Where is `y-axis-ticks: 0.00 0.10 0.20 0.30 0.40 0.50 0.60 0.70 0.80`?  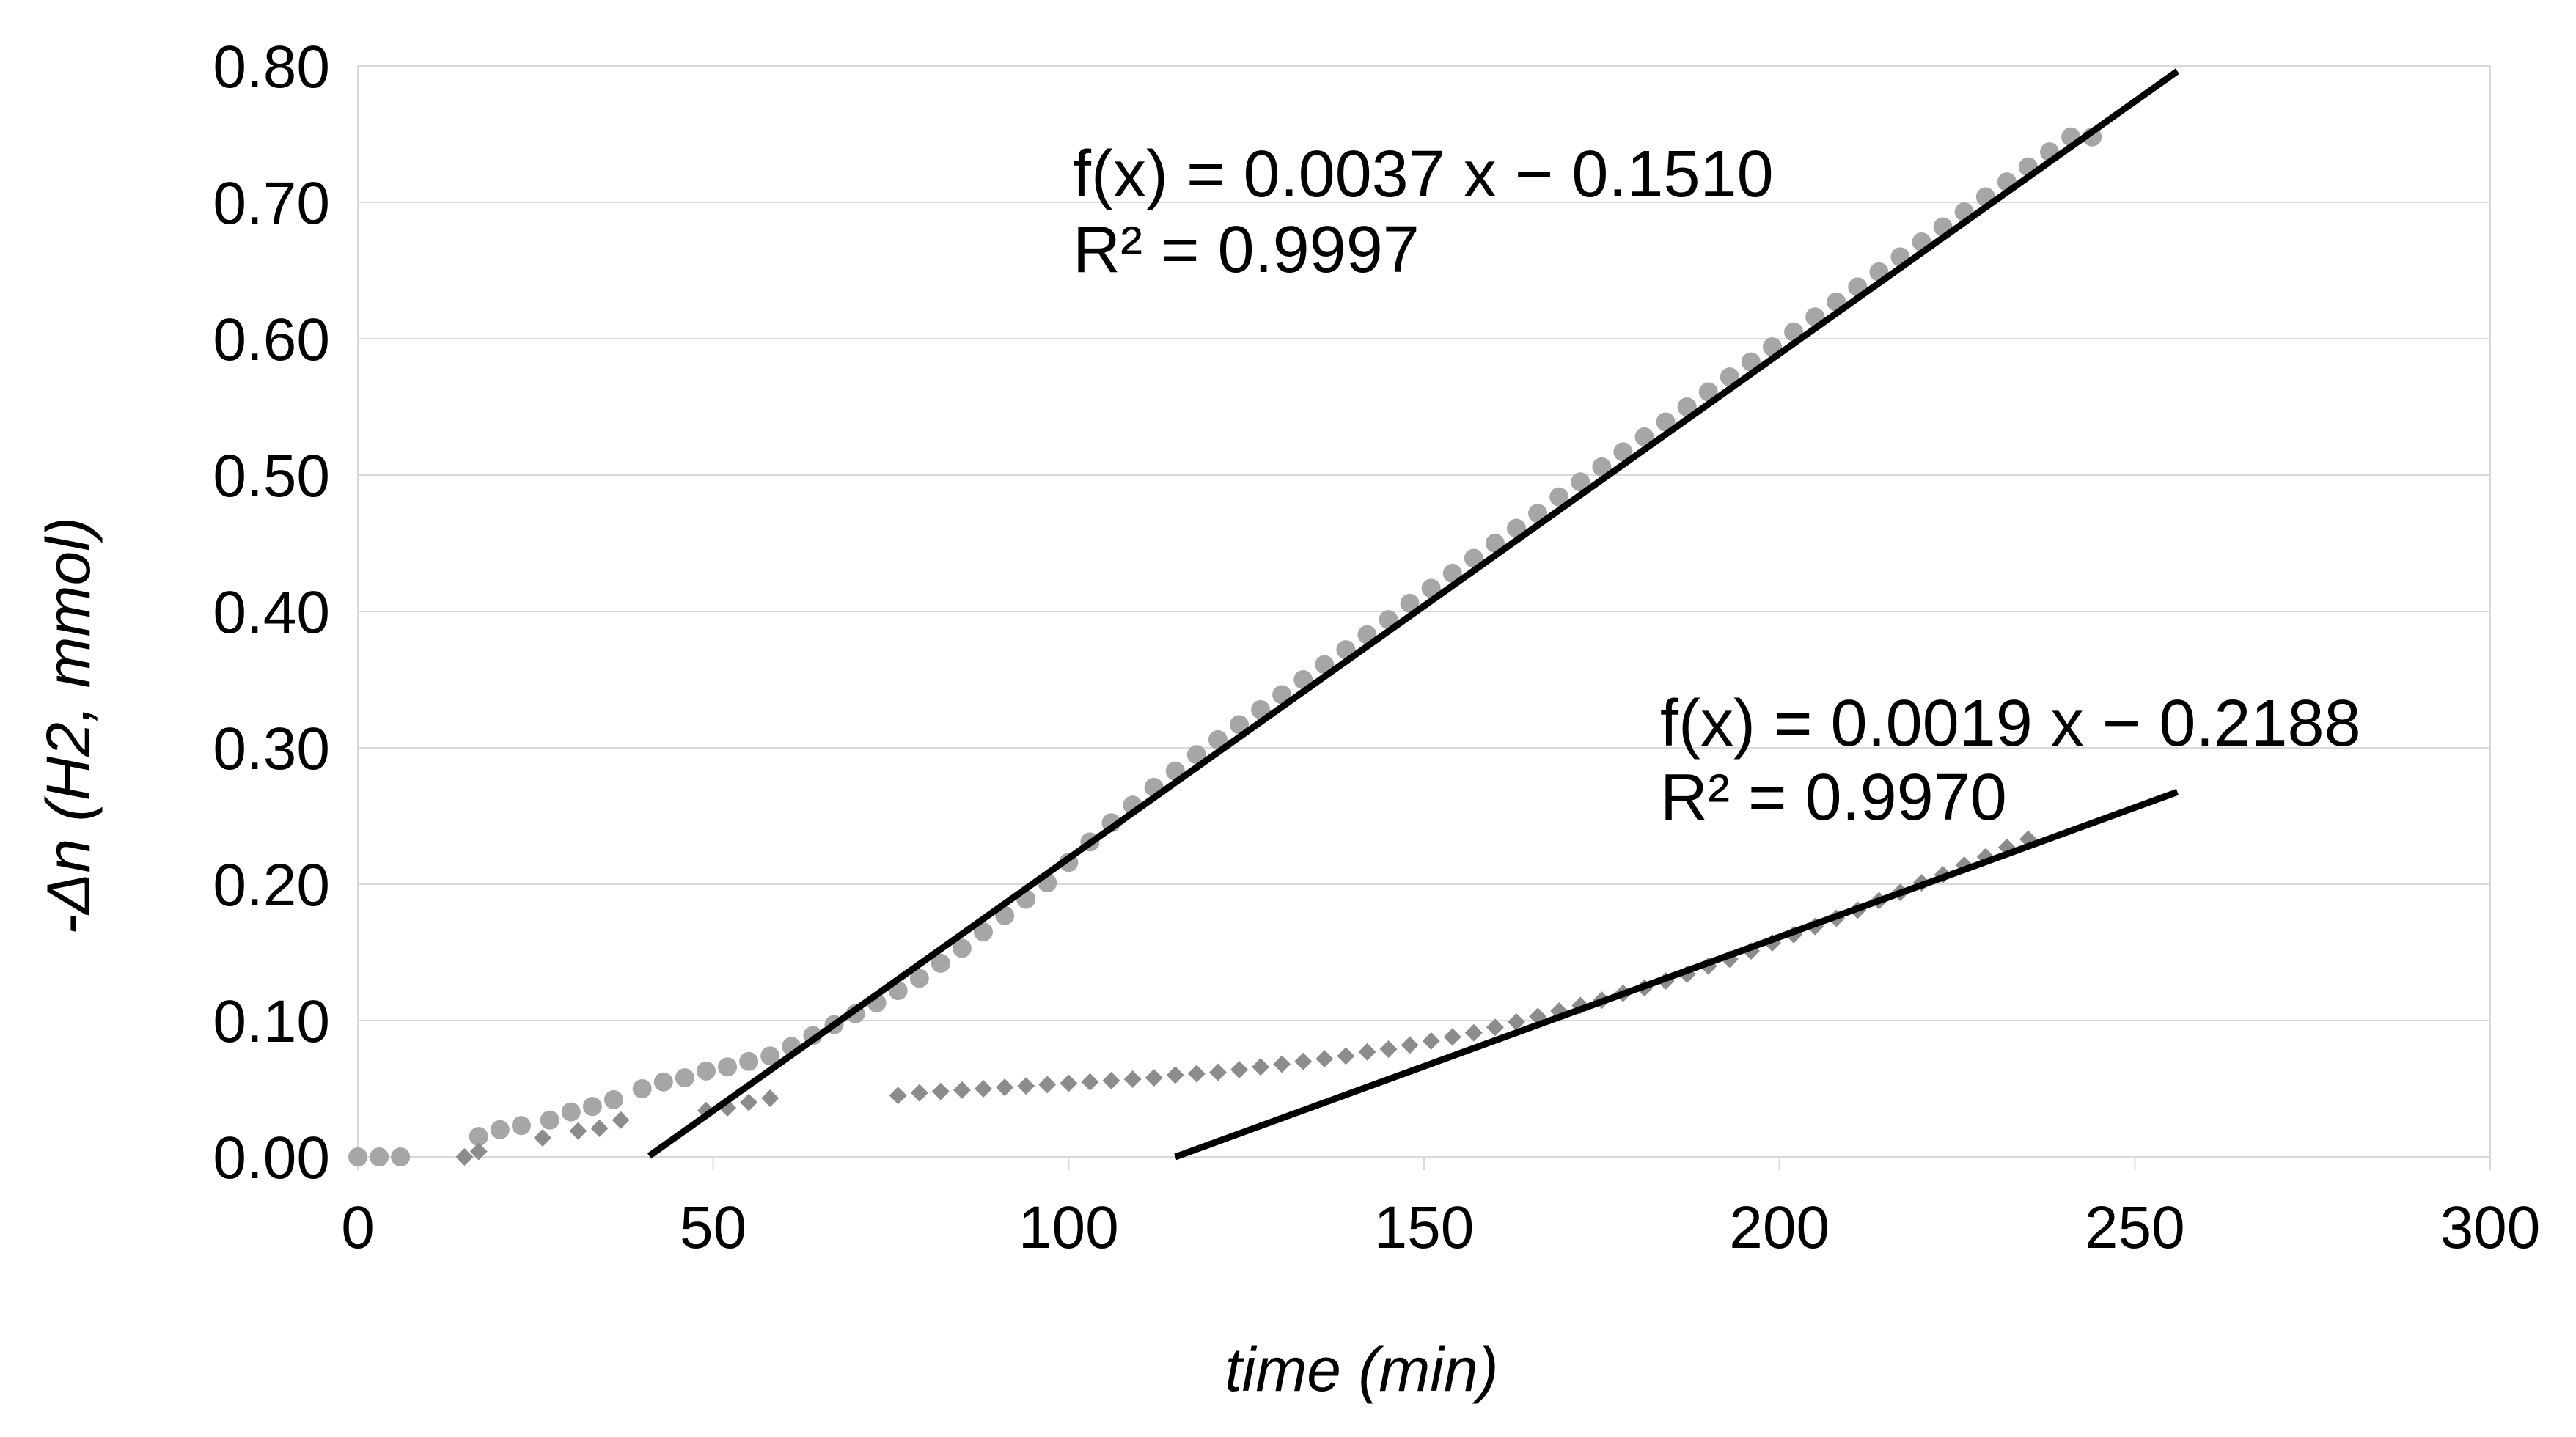 y-axis-ticks: 0.00 0.10 0.20 0.30 0.40 0.50 0.60 0.70 0.80 is located at coordinates (272, 612).